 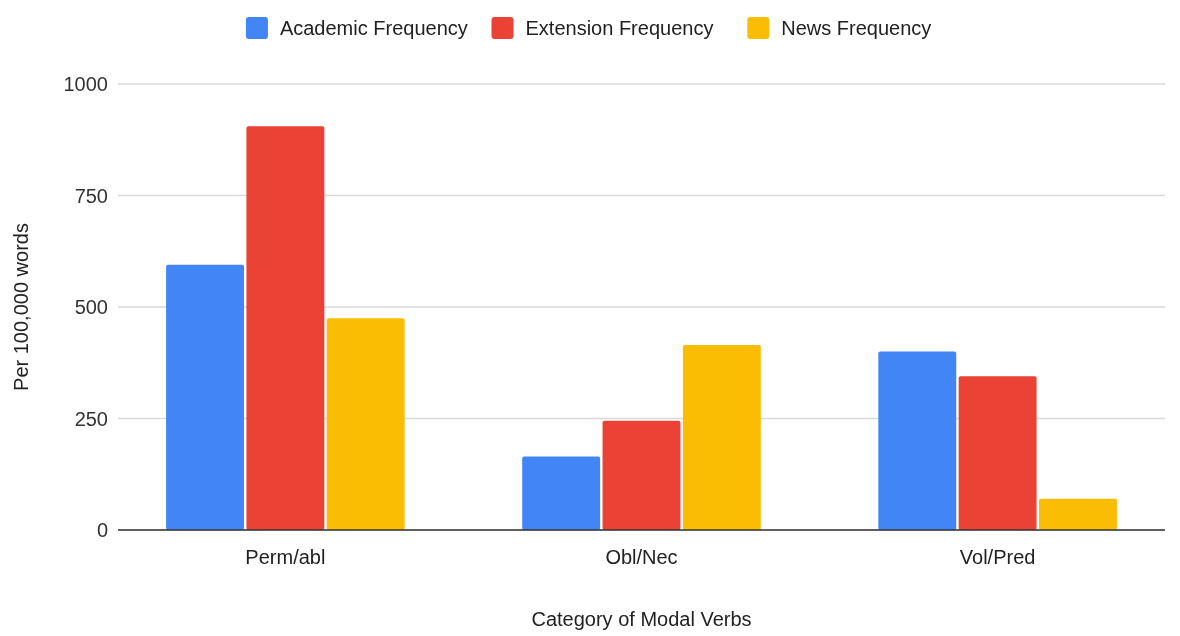 What do you see at coordinates (91, 195) in the screenshot?
I see `y-tick-label: 750` at bounding box center [91, 195].